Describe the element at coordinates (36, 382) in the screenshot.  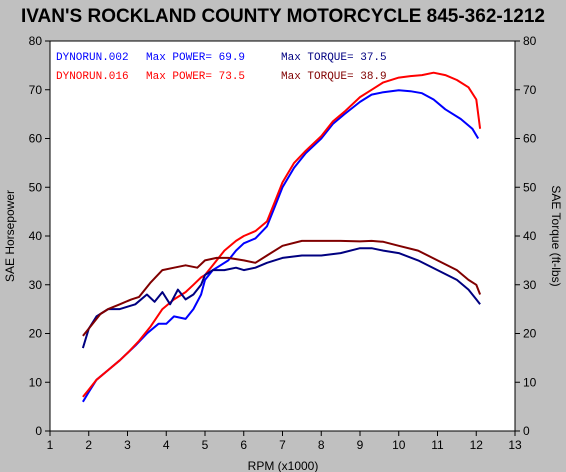
I see `y-tick-label-left: 10` at that location.